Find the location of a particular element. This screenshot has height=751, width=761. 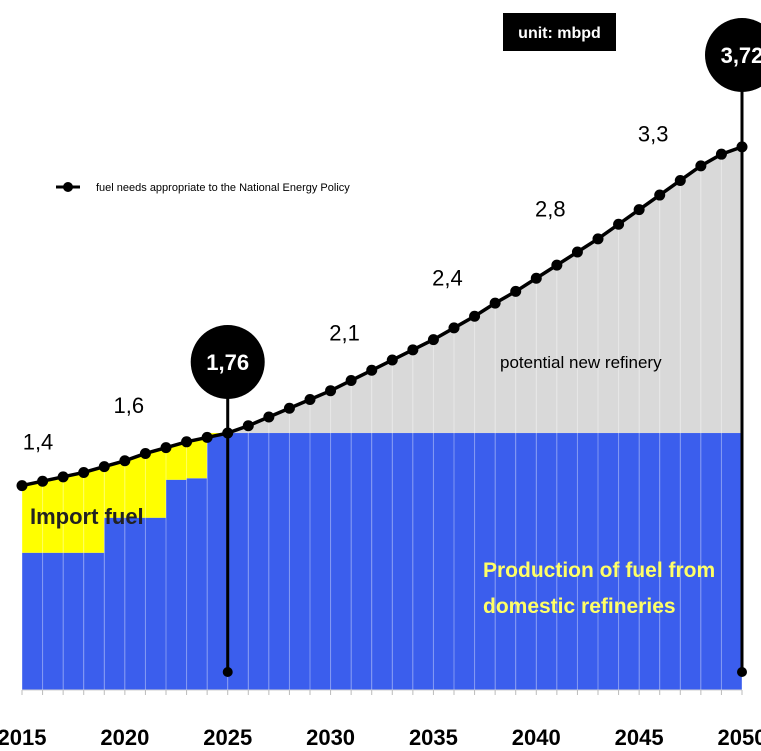

unit-label: unit: mbpd is located at coordinates (559, 33).